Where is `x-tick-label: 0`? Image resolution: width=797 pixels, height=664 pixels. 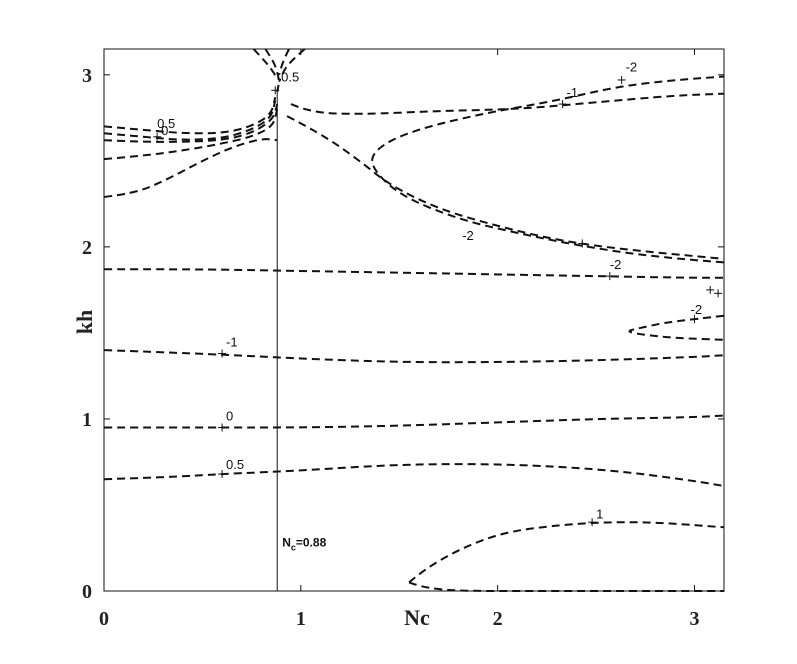
x-tick-label: 0 is located at coordinates (104, 619).